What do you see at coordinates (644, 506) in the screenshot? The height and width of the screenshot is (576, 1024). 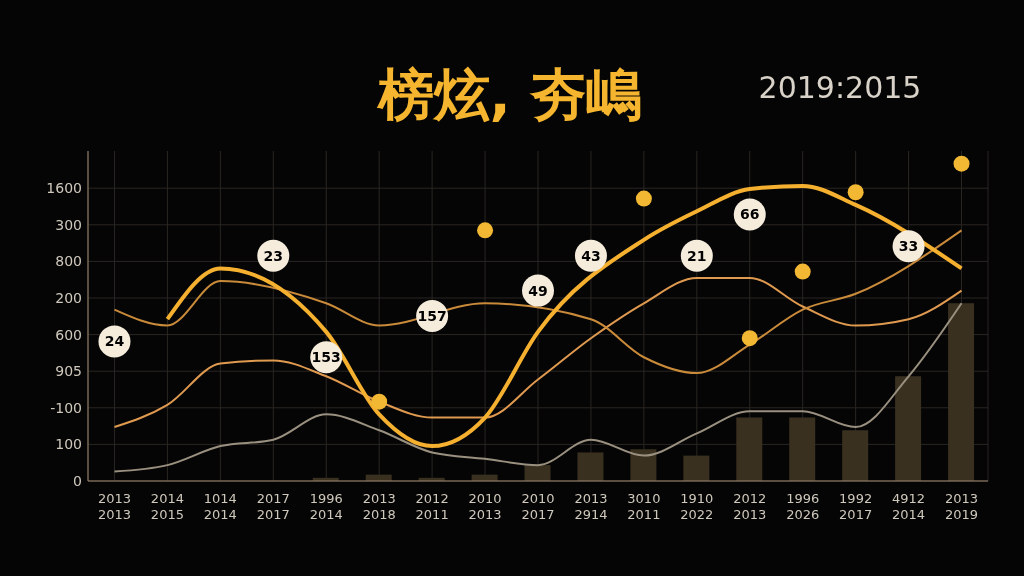 I see `x-tick-label: 3010 2011` at bounding box center [644, 506].